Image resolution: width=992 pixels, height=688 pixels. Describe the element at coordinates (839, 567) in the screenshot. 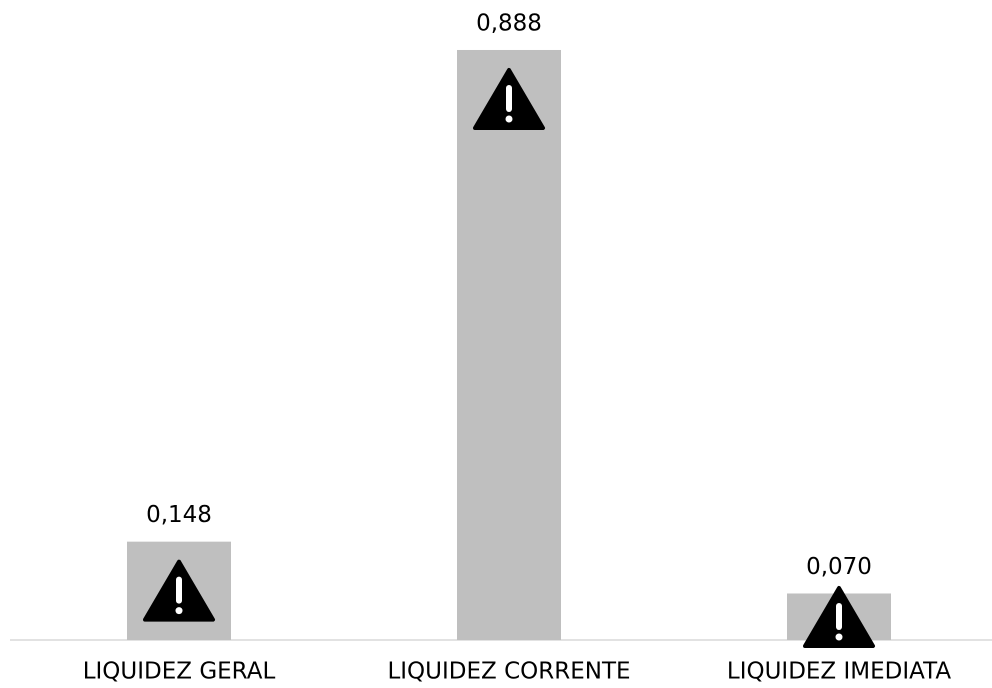

I see `value-label: 0,070` at that location.